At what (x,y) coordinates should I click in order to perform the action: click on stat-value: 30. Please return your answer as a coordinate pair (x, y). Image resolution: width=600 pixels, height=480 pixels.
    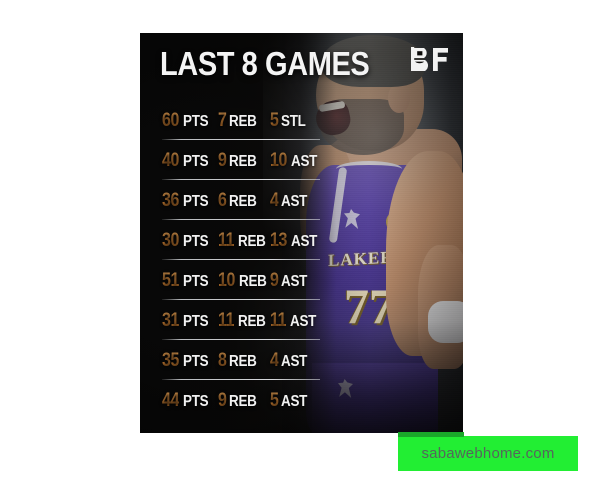
    Looking at the image, I should click on (170, 240).